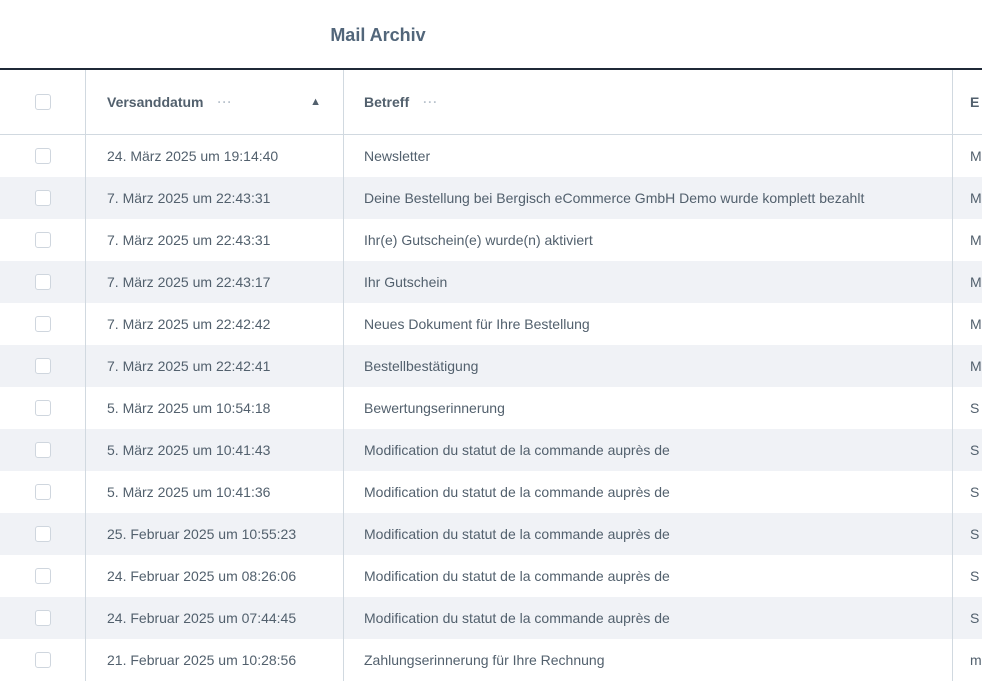 This screenshot has height=681, width=982. Describe the element at coordinates (406, 282) in the screenshot. I see `subject-text: Ihr Gutschein` at that location.